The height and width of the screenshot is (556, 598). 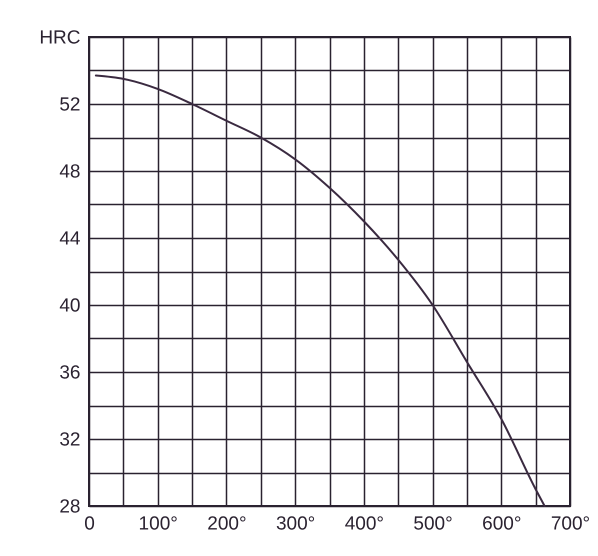 I want to click on y-tick-label: 36, so click(x=69, y=373).